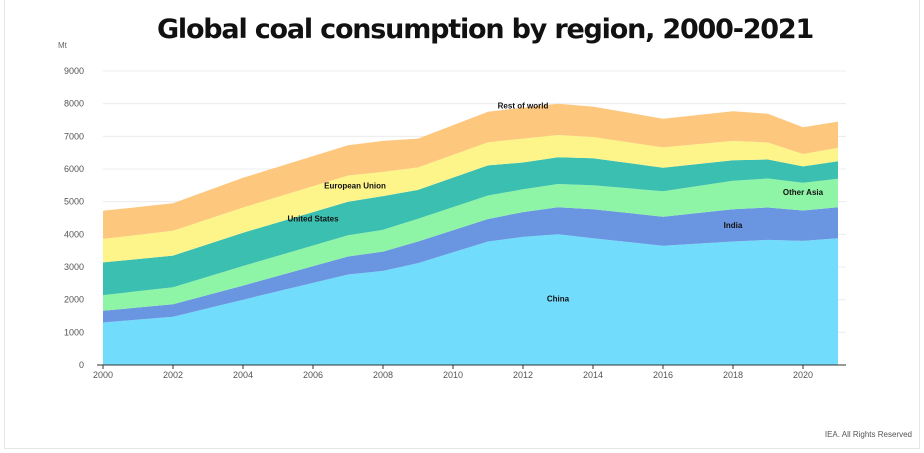  What do you see at coordinates (74, 202) in the screenshot?
I see `y-tick-label-5000: 5000` at bounding box center [74, 202].